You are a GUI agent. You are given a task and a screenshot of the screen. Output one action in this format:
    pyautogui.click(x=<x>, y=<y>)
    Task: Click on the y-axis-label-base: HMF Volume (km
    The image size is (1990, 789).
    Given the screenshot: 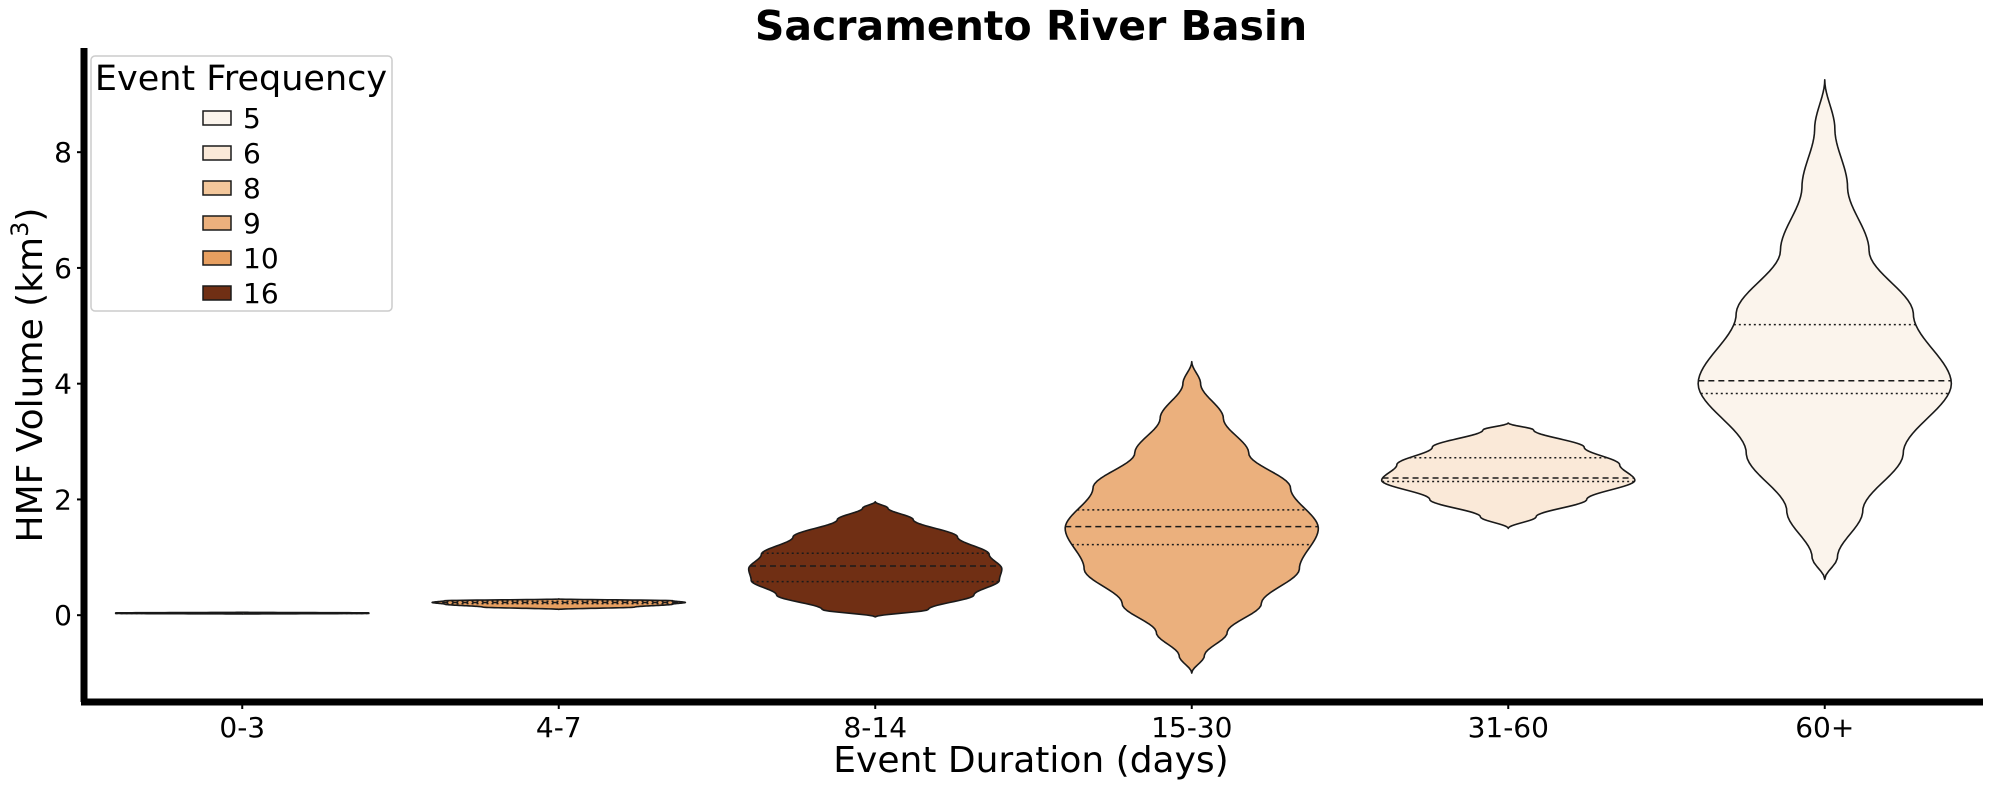 What is the action you would take?
    pyautogui.click(x=30, y=390)
    